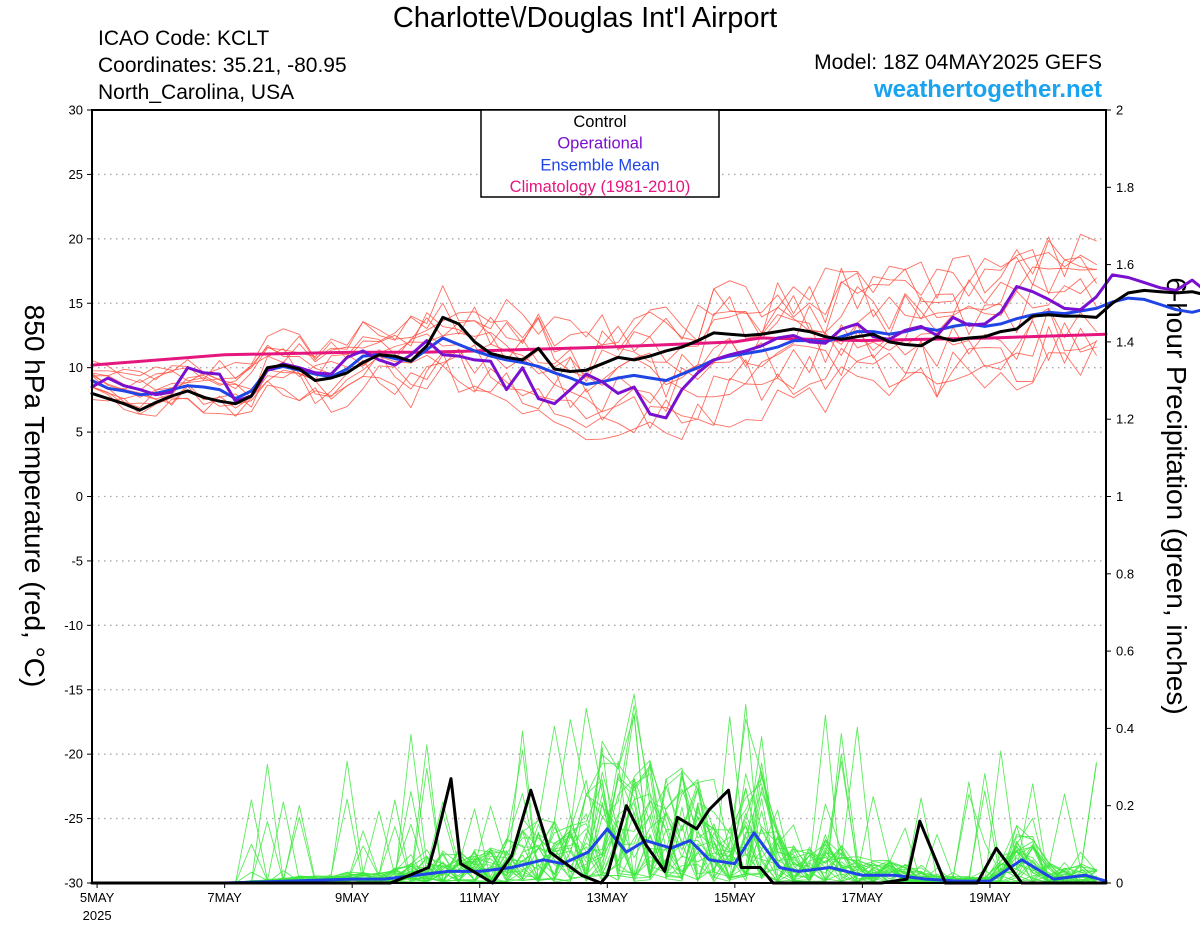 This screenshot has width=1200, height=927. I want to click on model-run-label: Model: 18Z 04MAY2025 GEFS, so click(958, 62).